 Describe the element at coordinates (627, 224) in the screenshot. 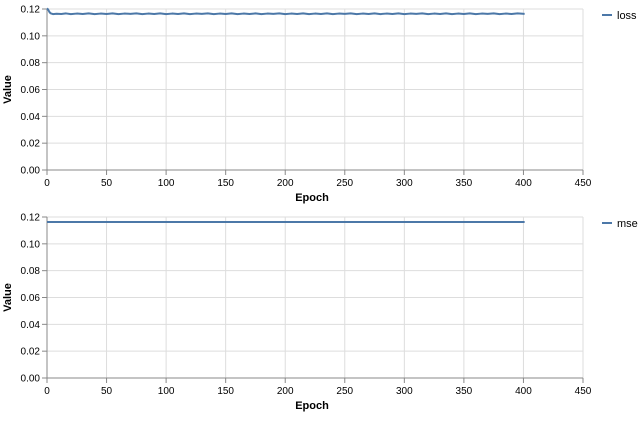

I see `legend-label-mse: mse` at that location.